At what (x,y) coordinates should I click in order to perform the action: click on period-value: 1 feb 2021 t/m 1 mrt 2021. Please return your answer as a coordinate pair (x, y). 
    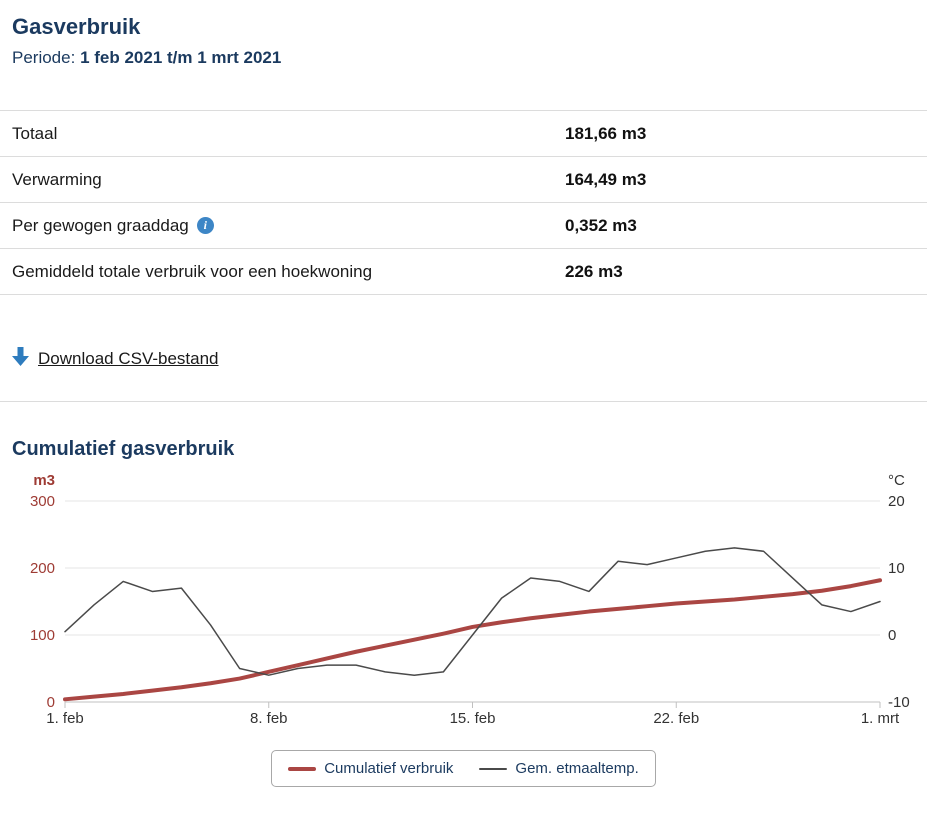
    Looking at the image, I should click on (181, 57).